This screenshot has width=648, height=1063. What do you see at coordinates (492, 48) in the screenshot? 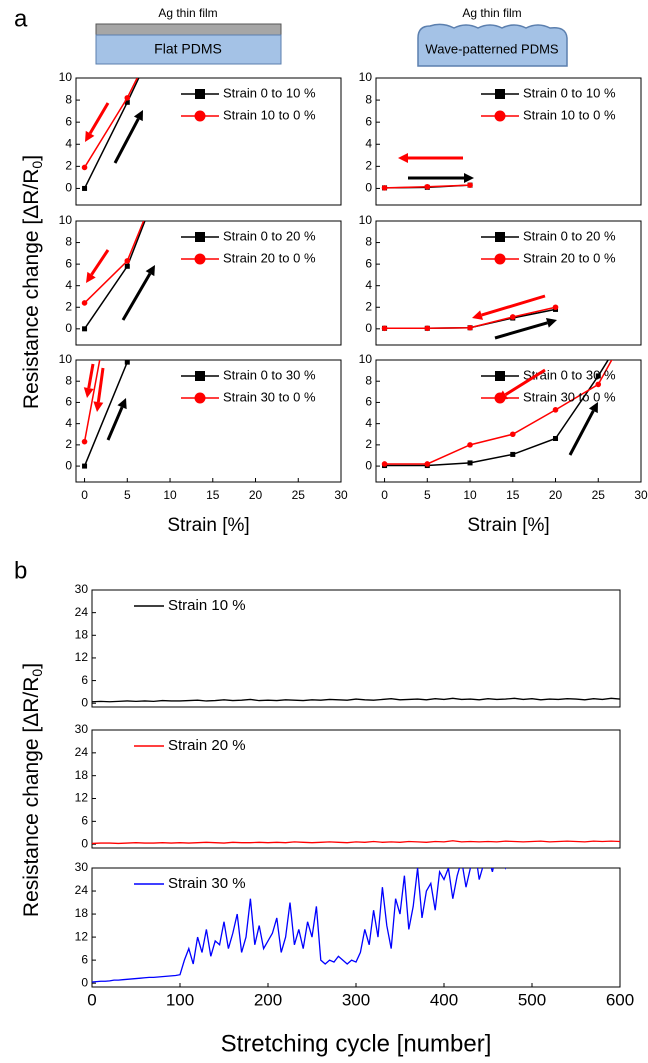
I see `diagram-label: Wave-patterned PDMS` at bounding box center [492, 48].